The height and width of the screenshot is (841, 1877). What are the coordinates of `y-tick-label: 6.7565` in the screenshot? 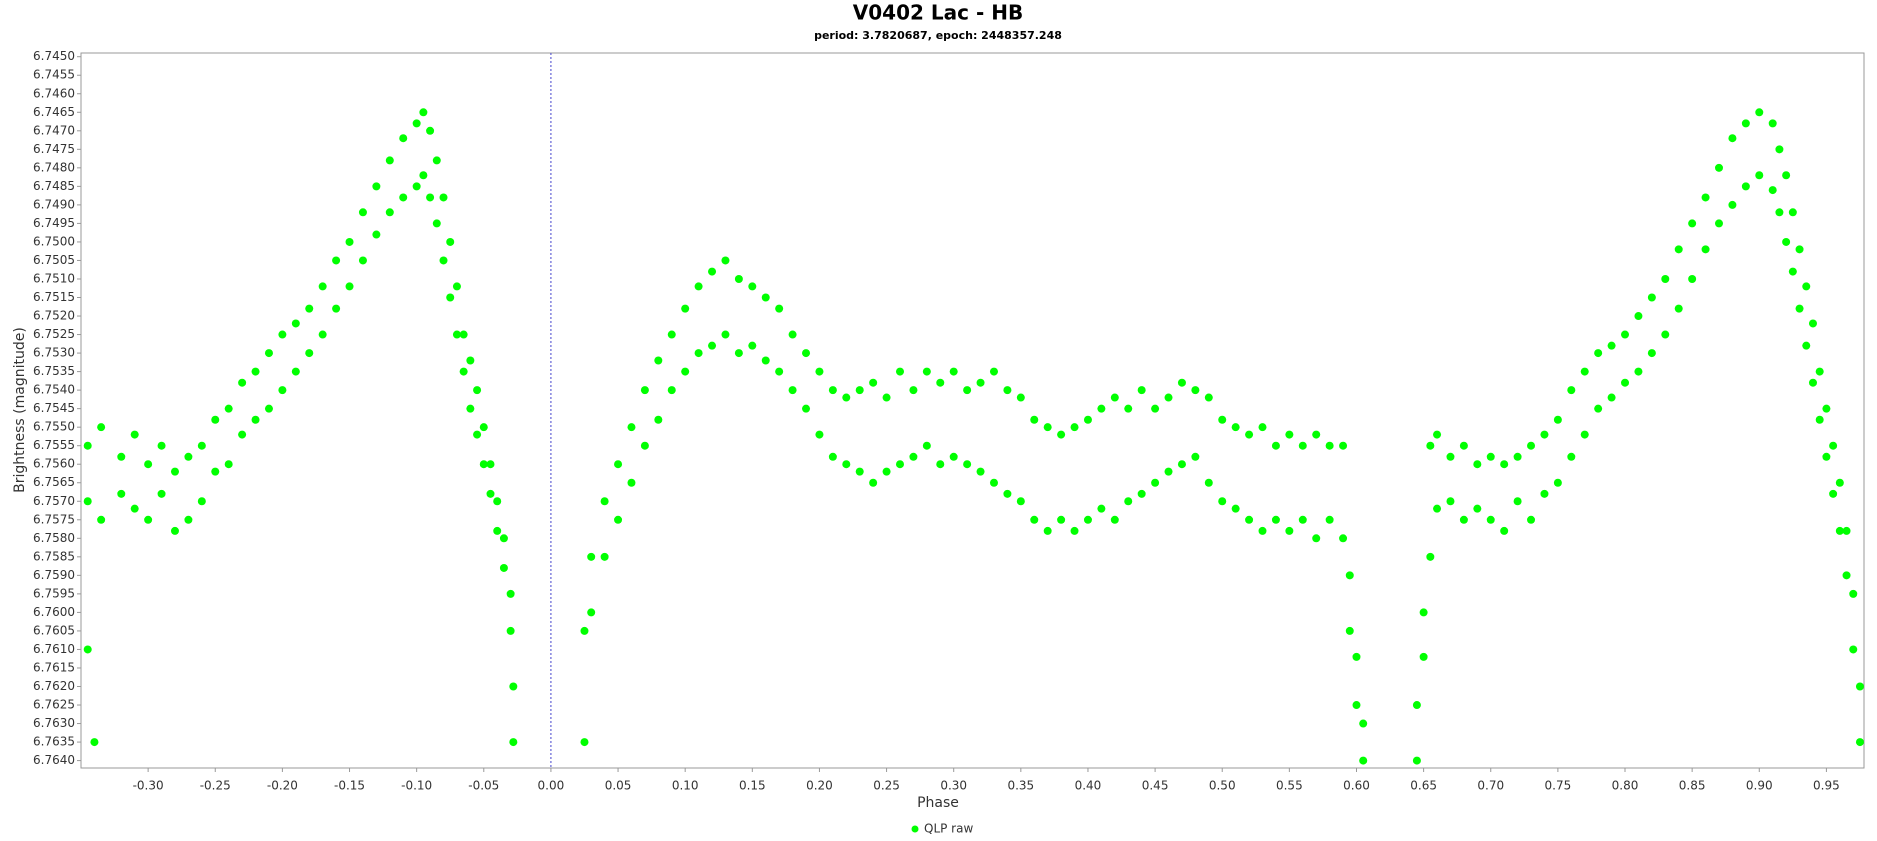 It's located at (54, 482).